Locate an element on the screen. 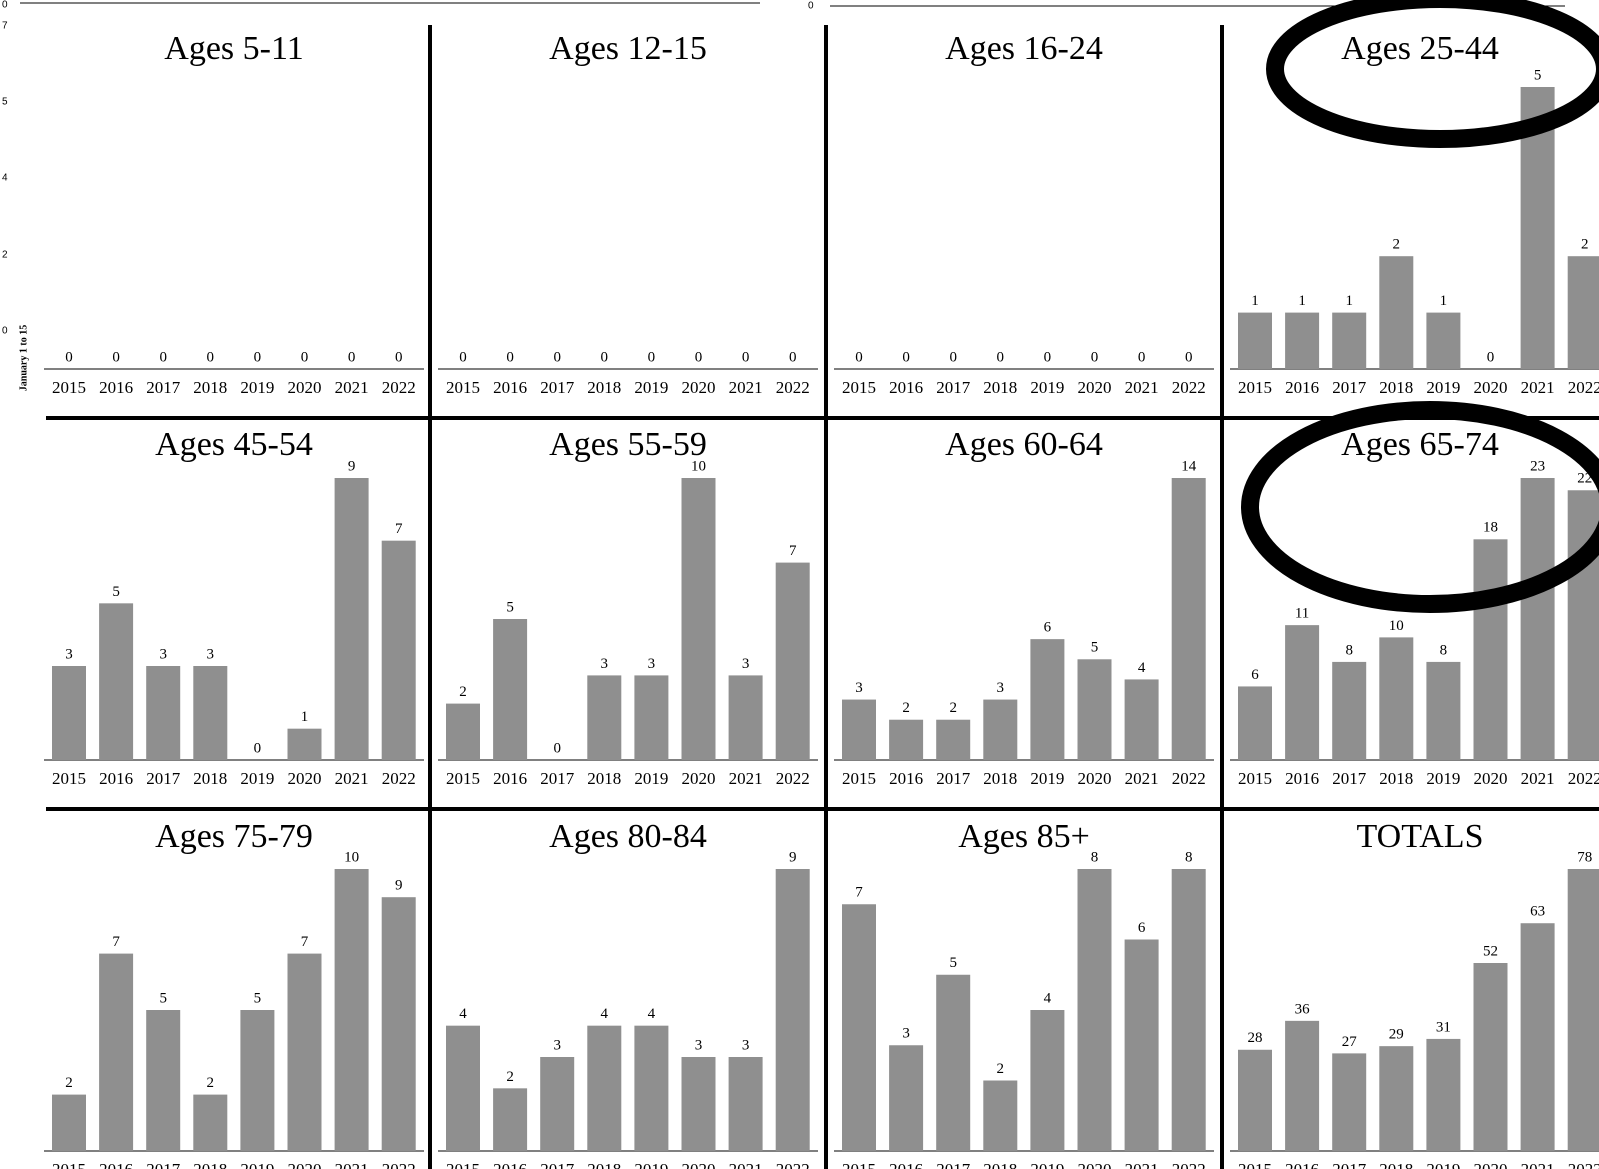 The image size is (1599, 1169). value-label: 8 is located at coordinates (1349, 650).